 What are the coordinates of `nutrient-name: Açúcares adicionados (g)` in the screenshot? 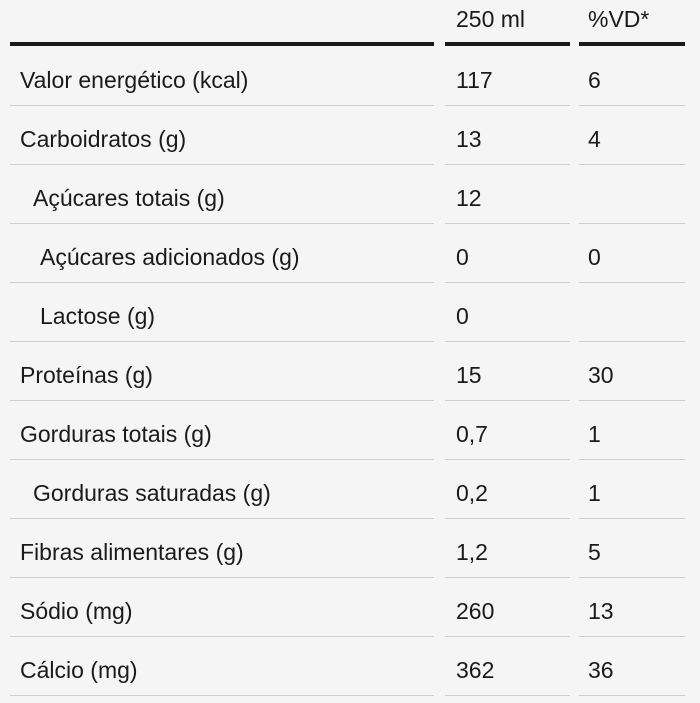 It's located at (170, 257).